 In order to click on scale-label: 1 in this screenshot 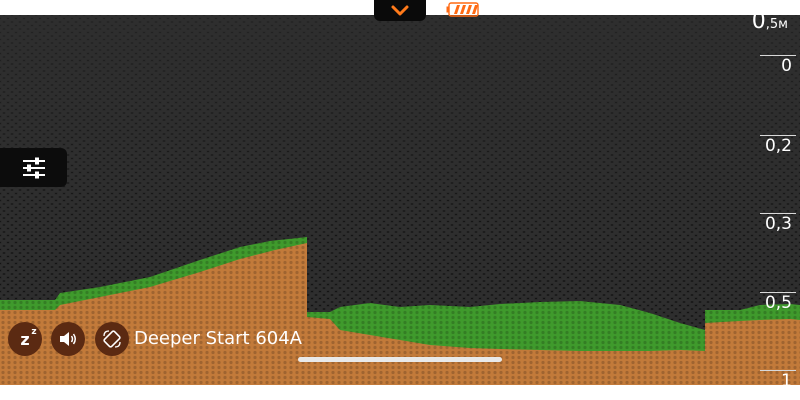, I will do `click(786, 381)`.